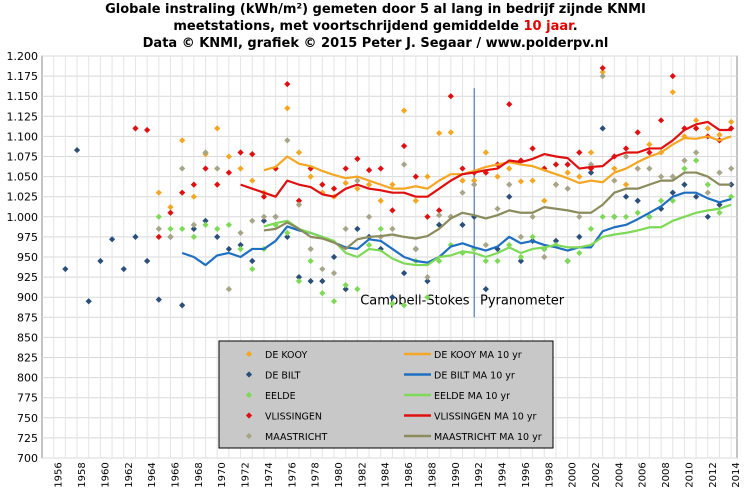 The width and height of the screenshot is (751, 501). Describe the element at coordinates (27, 337) in the screenshot. I see `y-tick-label: 850` at that location.